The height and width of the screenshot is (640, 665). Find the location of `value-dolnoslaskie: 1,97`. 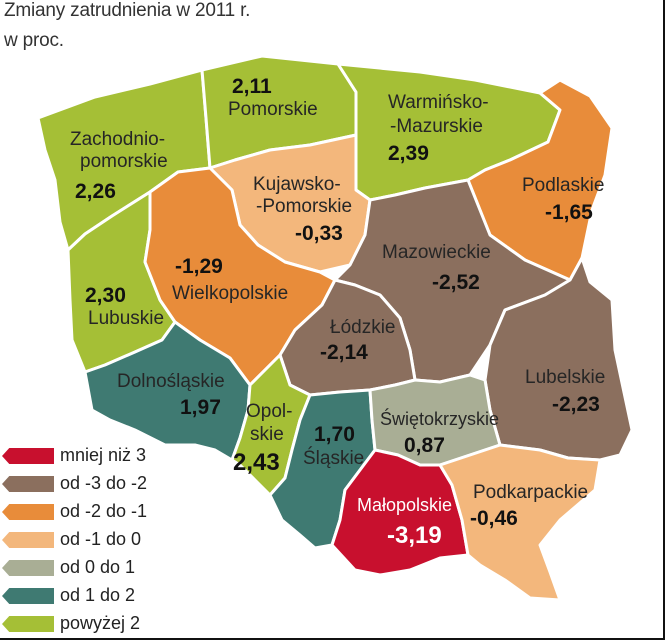

value-dolnoslaskie: 1,97 is located at coordinates (200, 407).